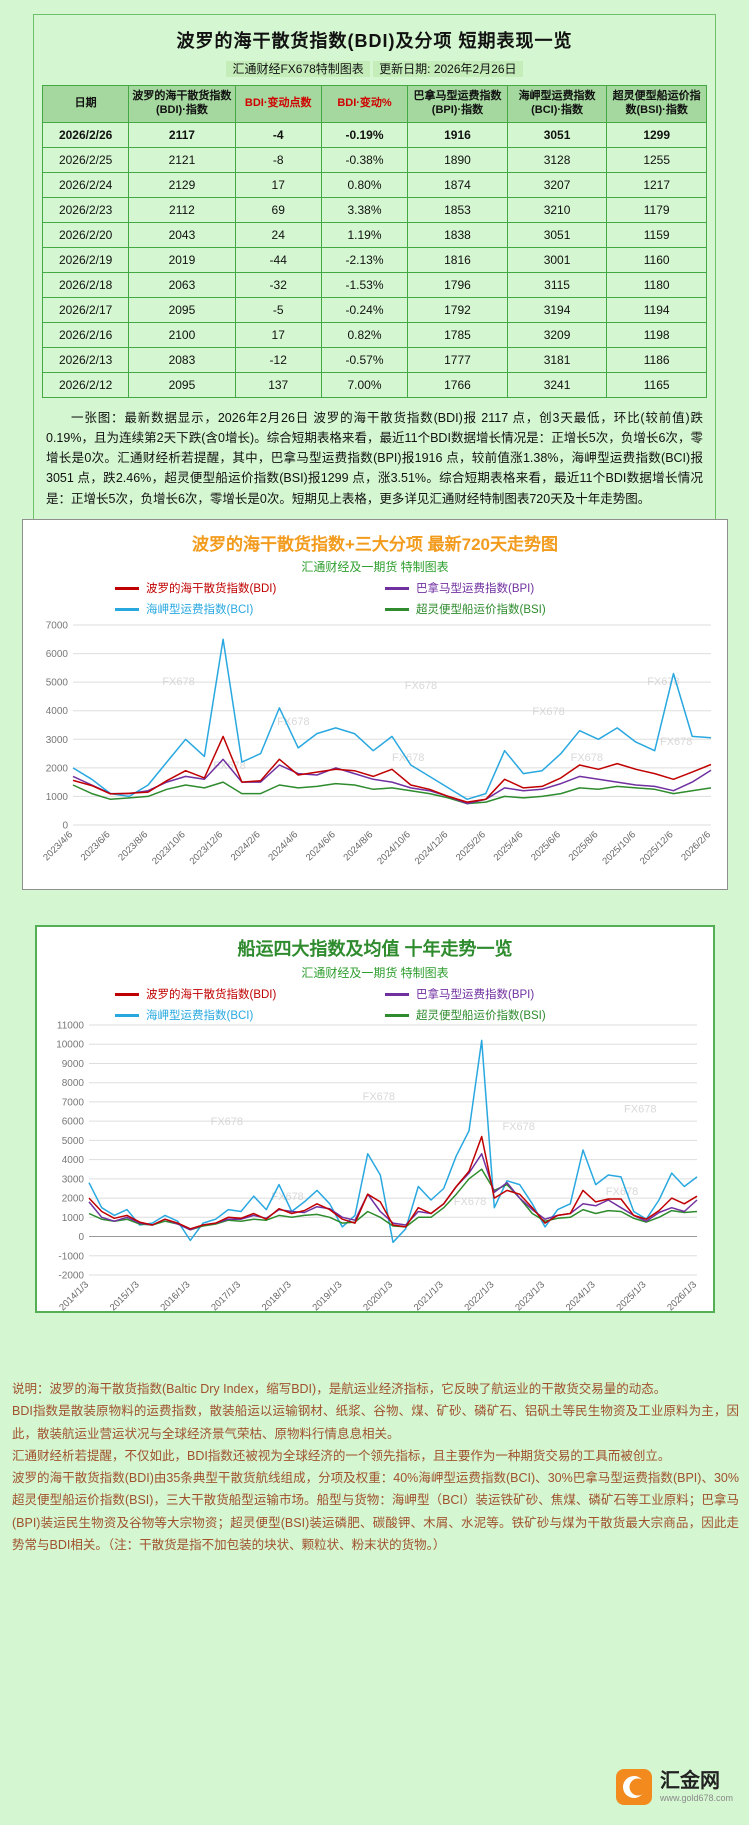 This screenshot has height=1825, width=749. I want to click on table-cell: -8, so click(278, 159).